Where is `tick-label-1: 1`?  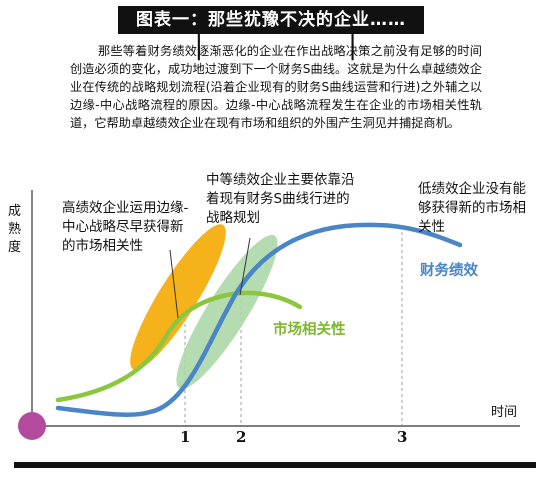
tick-label-1: 1 is located at coordinates (185, 437).